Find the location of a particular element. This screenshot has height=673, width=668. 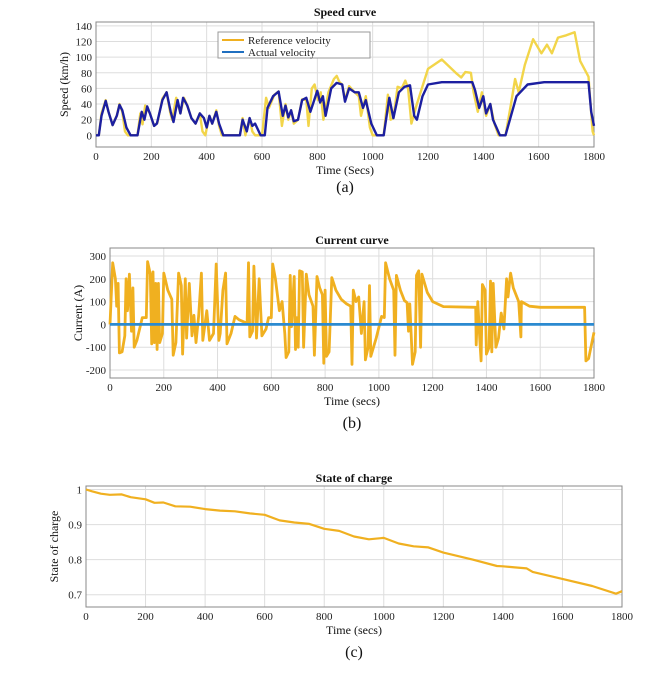

y-tick-label: 120 is located at coordinates (84, 43).